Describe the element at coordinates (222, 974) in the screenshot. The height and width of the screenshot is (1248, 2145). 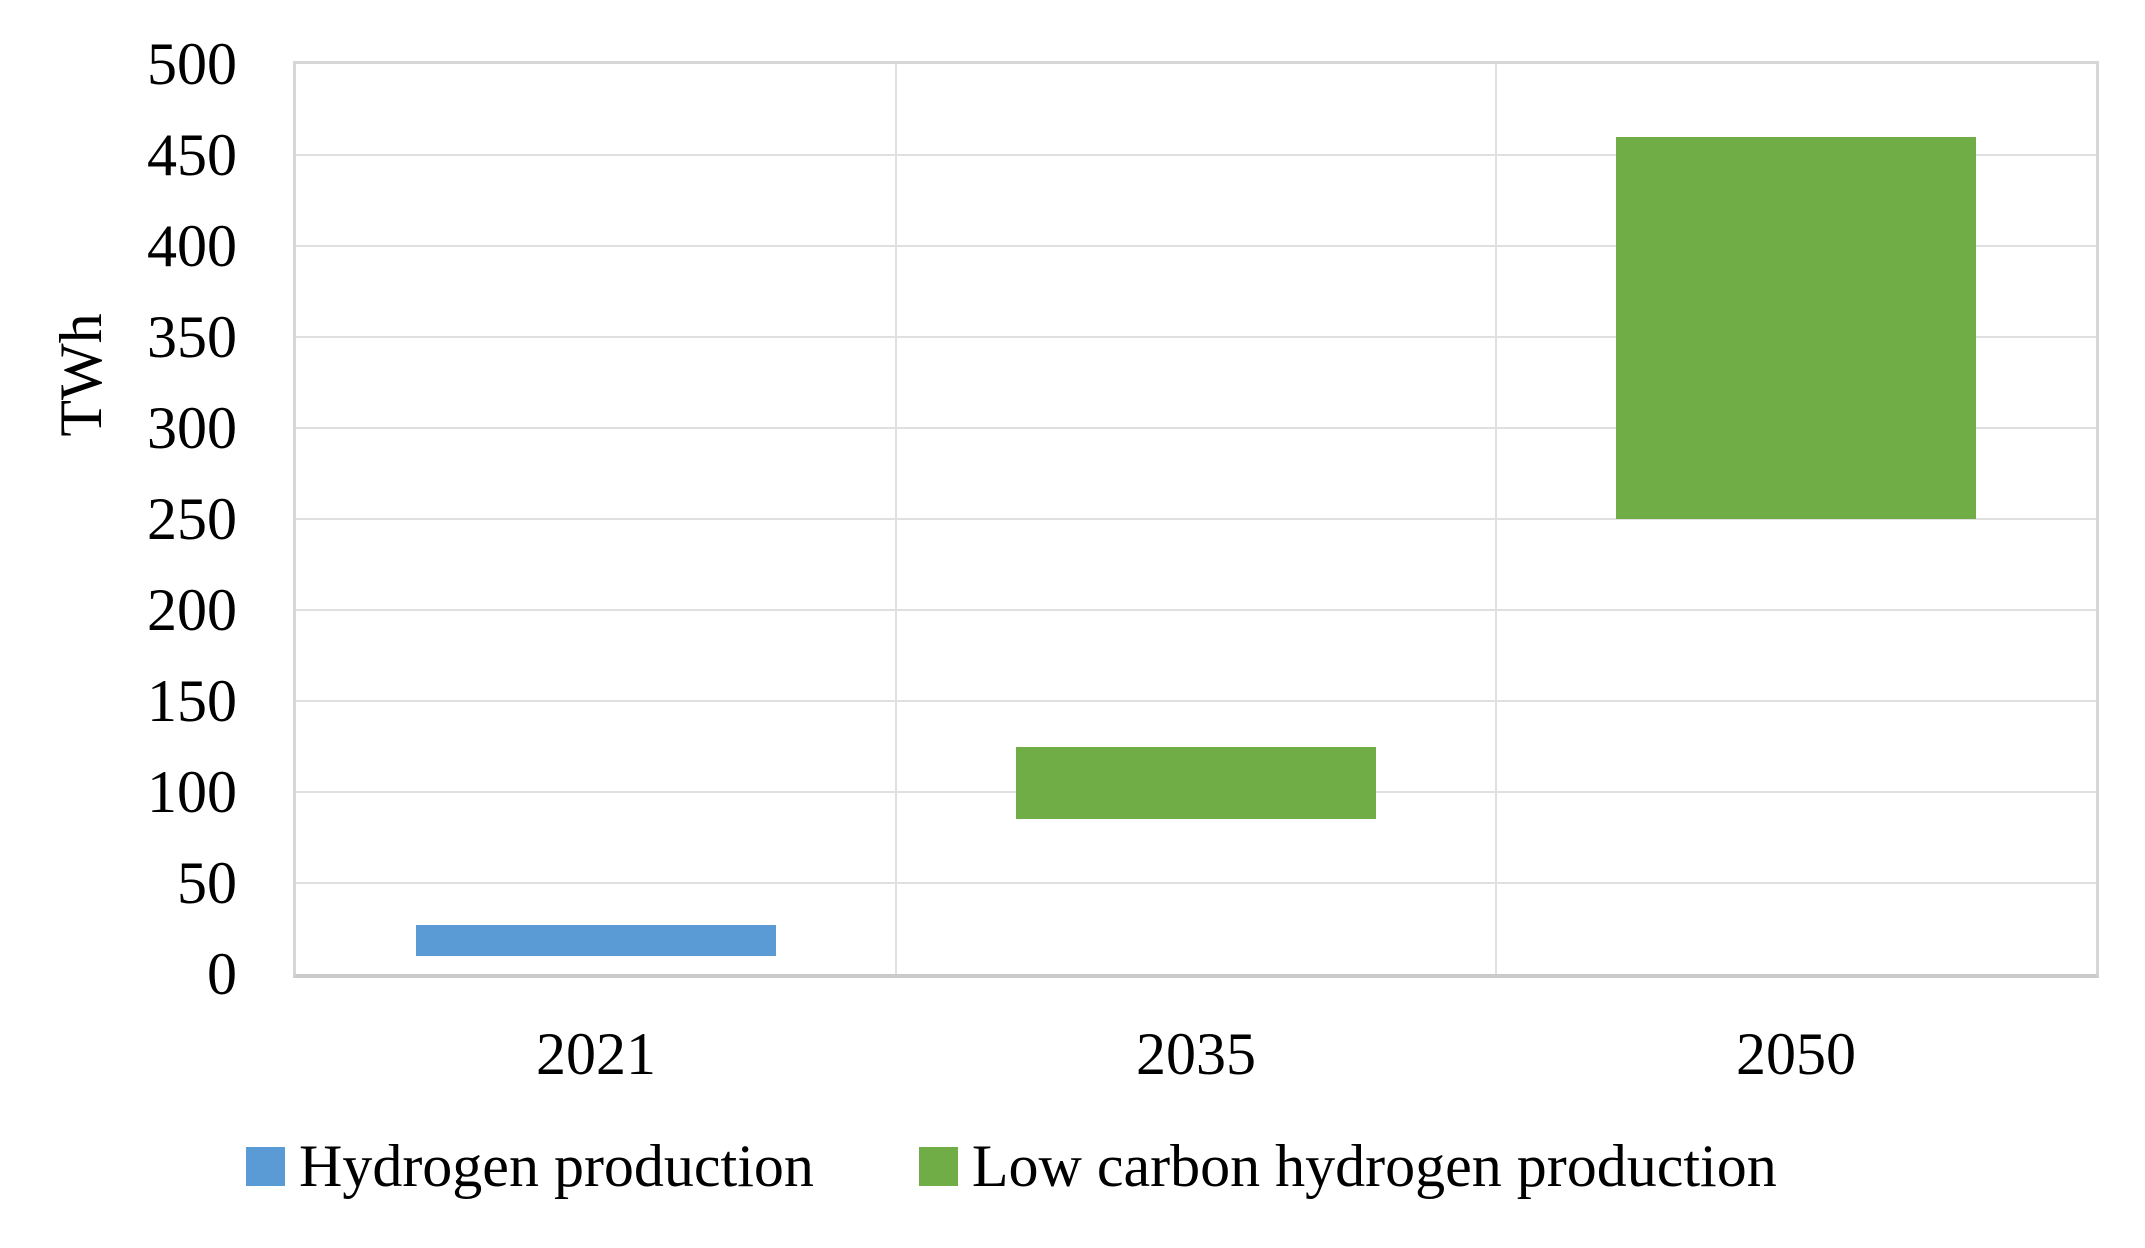
I see `y-tick-label-0: 0` at that location.